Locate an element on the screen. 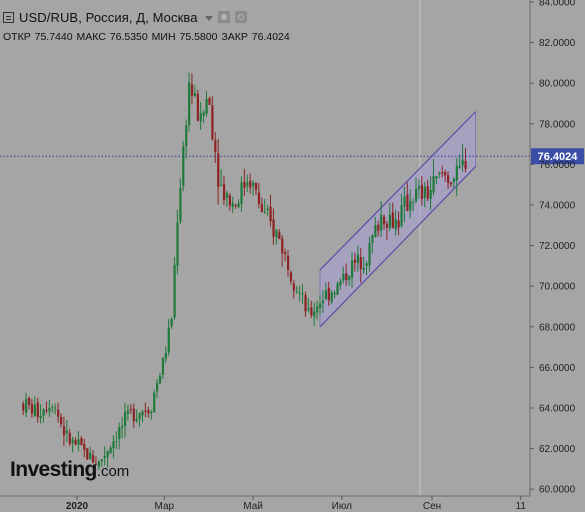  channel-upper-line is located at coordinates (398, 191).